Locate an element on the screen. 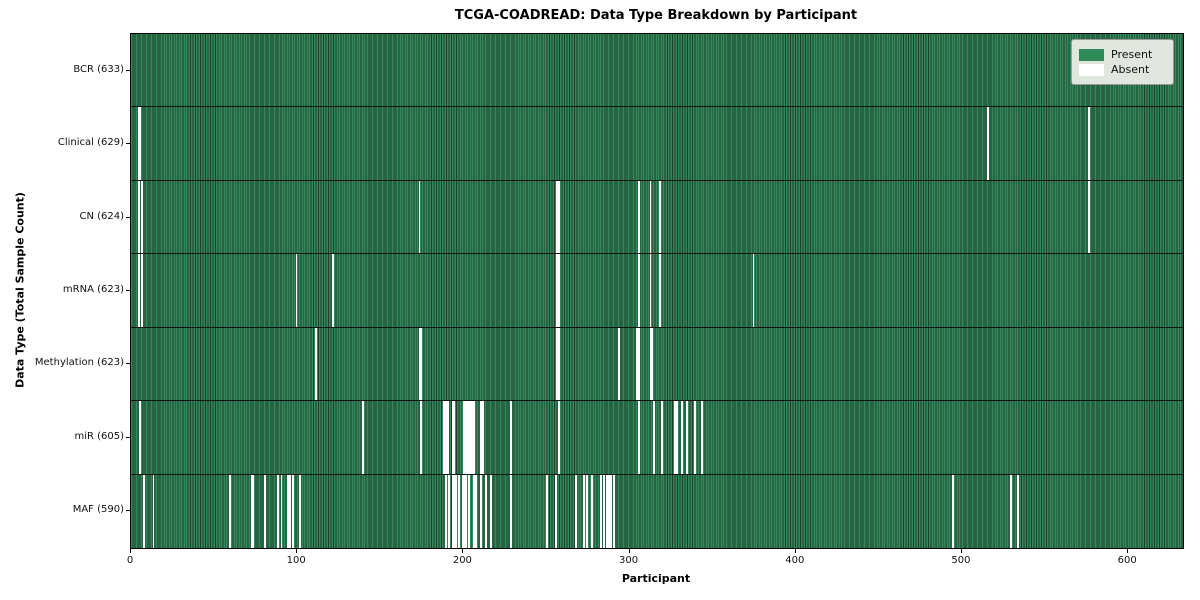 This screenshot has height=600, width=1200. legend-item-present: Present is located at coordinates (1122, 54).